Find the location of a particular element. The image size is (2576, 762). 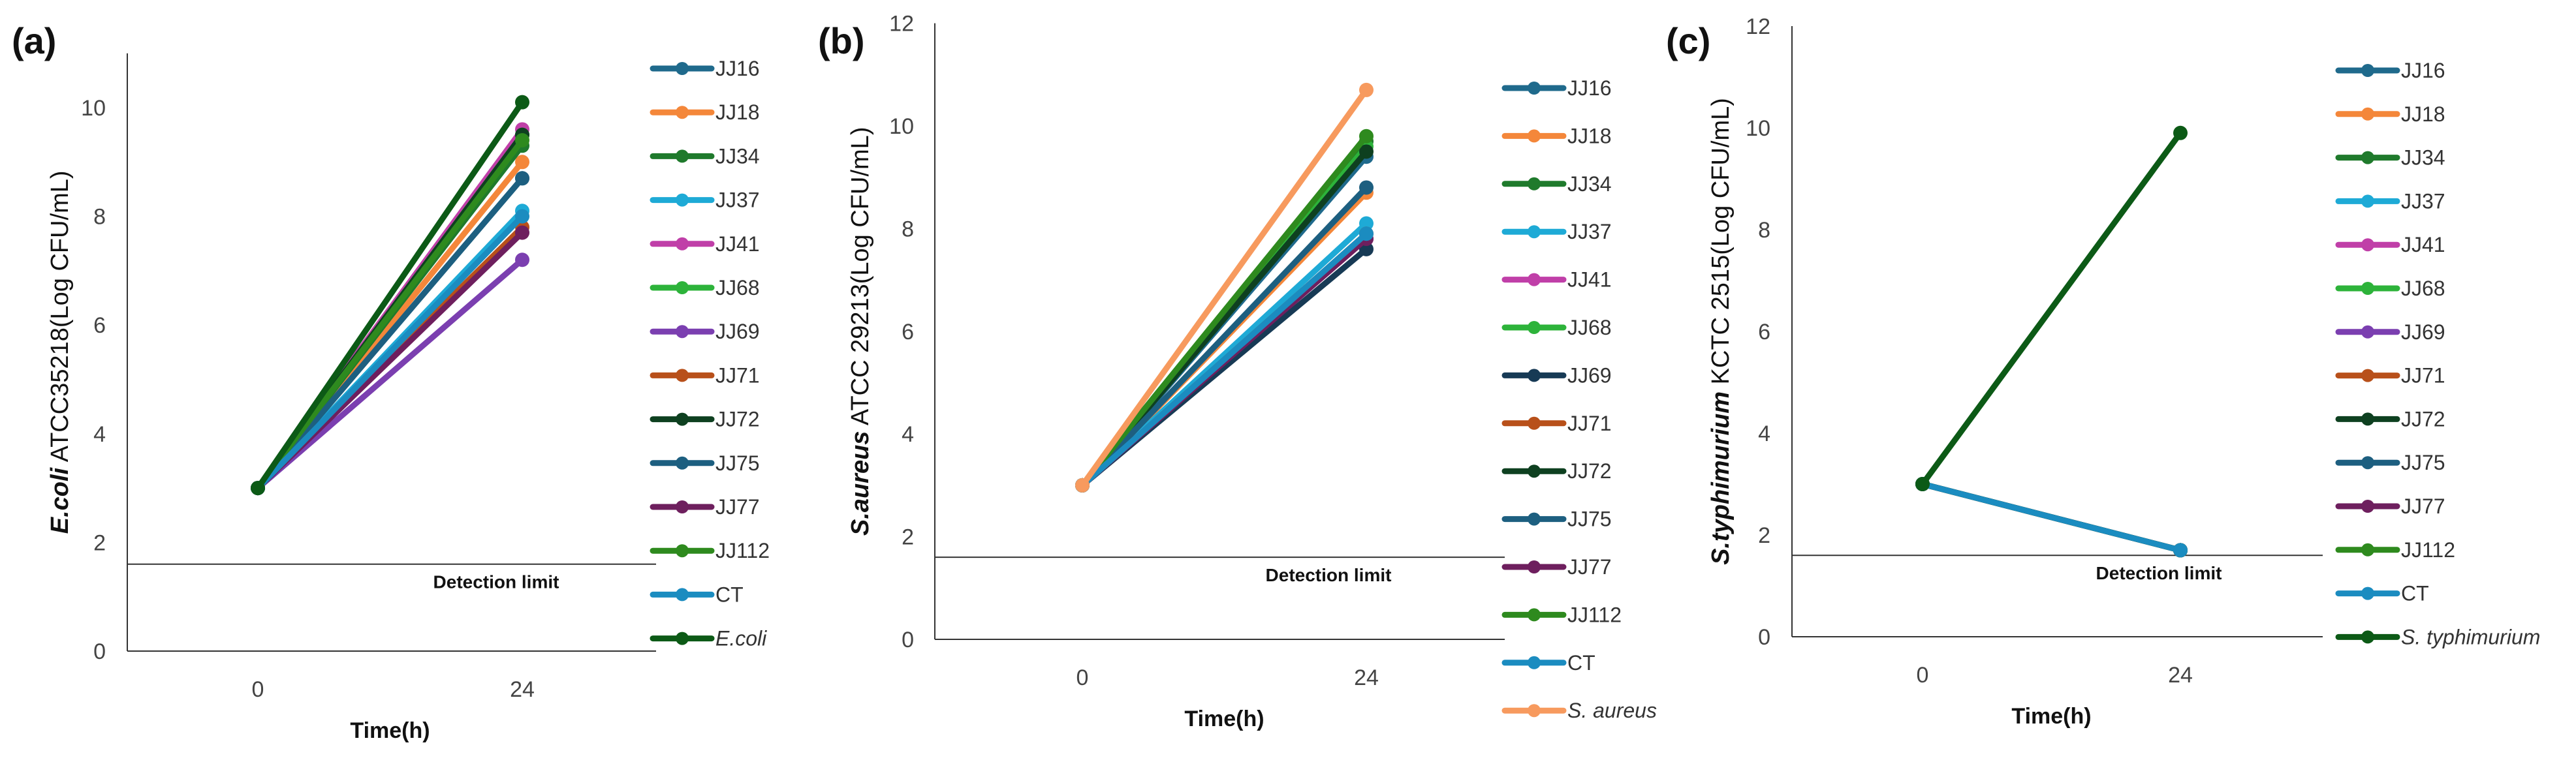

panel-letter: (a) is located at coordinates (34, 40).